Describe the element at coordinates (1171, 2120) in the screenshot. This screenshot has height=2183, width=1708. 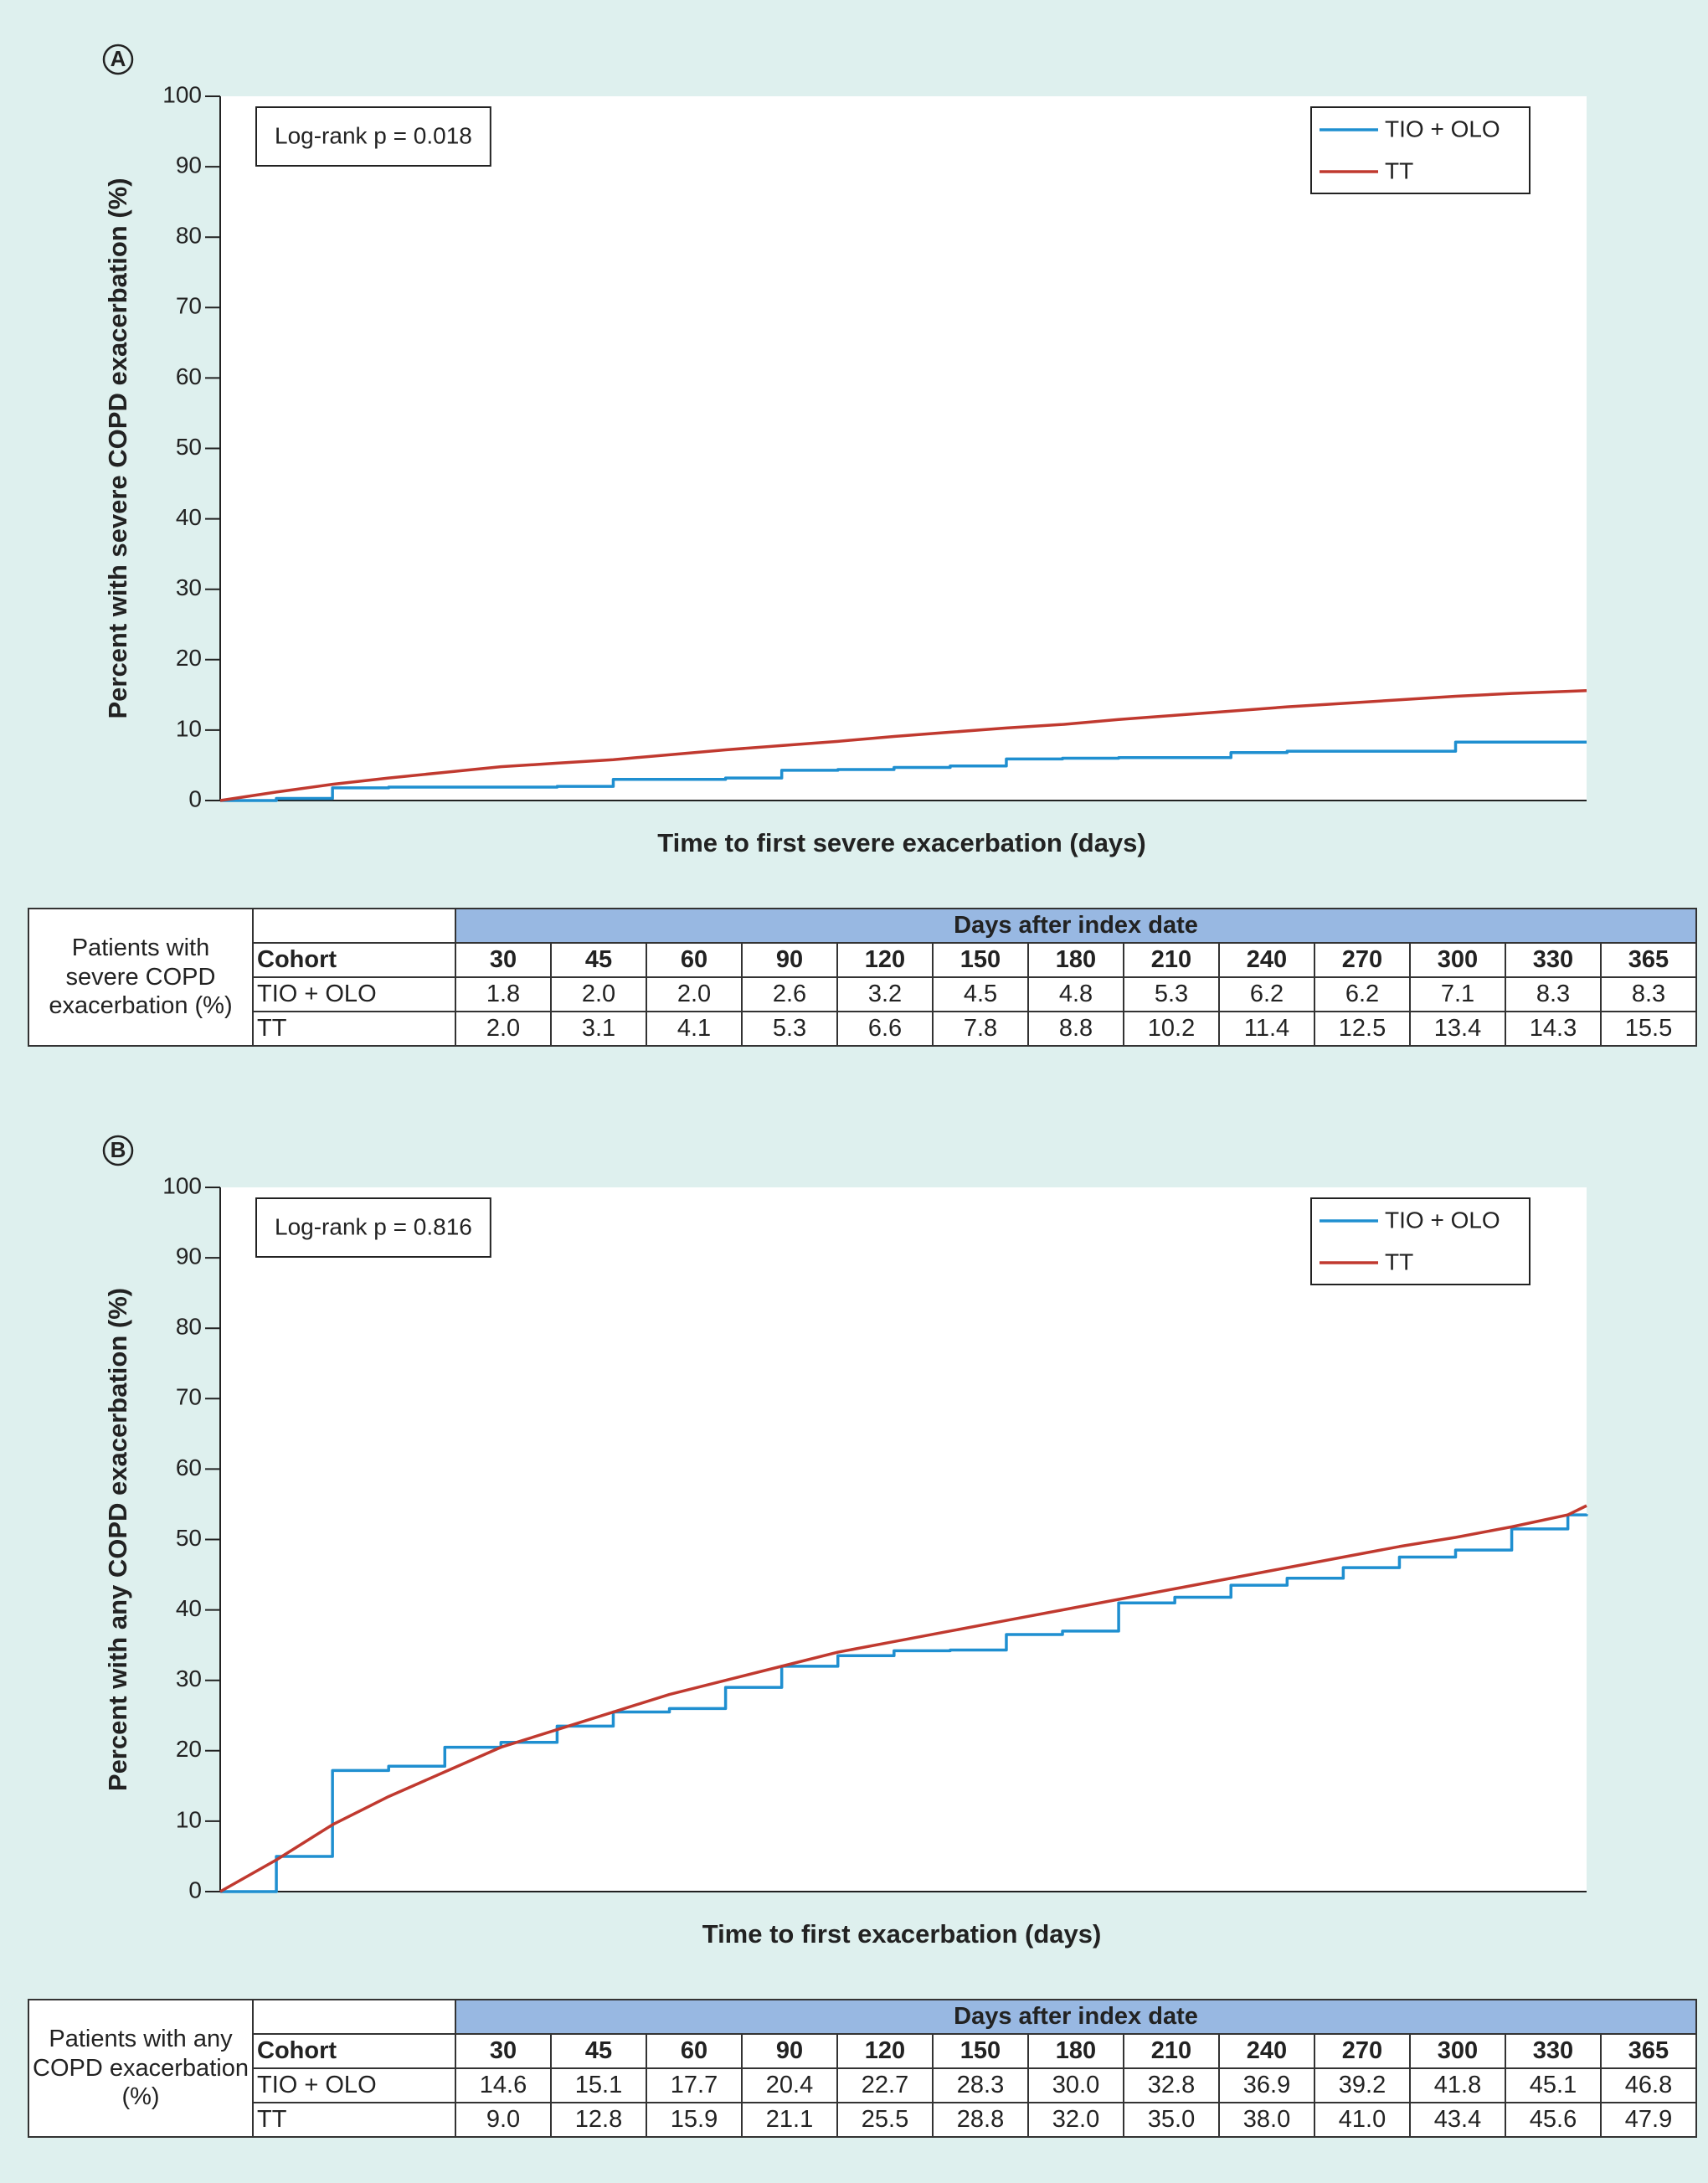
I see `table-cell: 35.0` at that location.